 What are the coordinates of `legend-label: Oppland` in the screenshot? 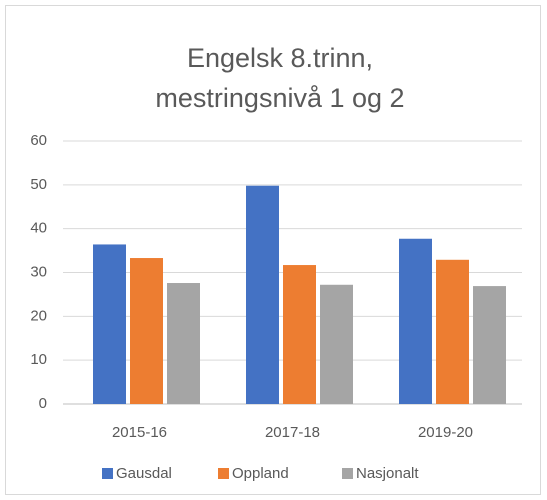 It's located at (260, 473).